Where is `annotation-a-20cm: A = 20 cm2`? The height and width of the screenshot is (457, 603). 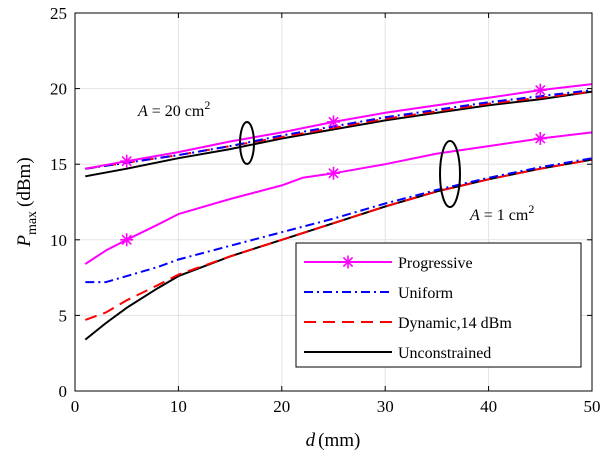 annotation-a-20cm: A = 20 cm2 is located at coordinates (173, 109).